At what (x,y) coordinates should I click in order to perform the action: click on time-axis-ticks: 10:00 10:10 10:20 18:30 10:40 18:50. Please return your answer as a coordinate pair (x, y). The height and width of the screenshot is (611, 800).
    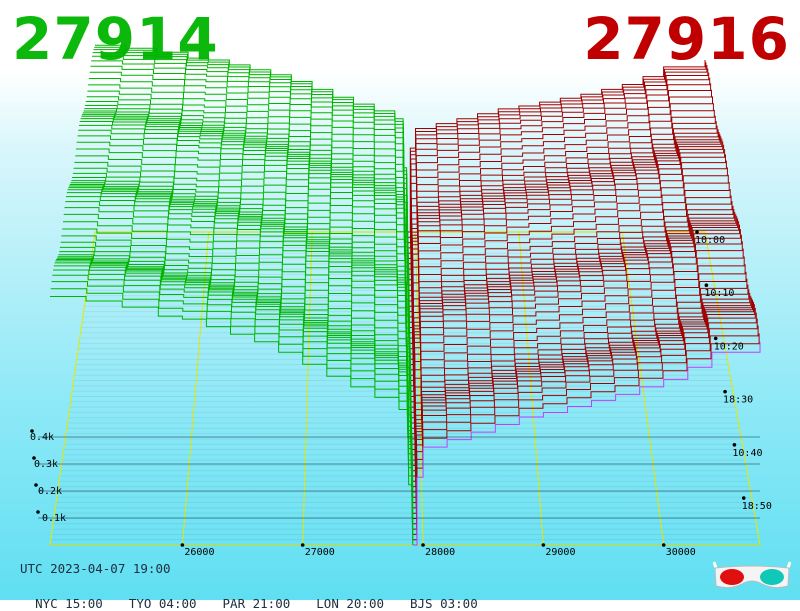
    Looking at the image, I should click on (733, 371).